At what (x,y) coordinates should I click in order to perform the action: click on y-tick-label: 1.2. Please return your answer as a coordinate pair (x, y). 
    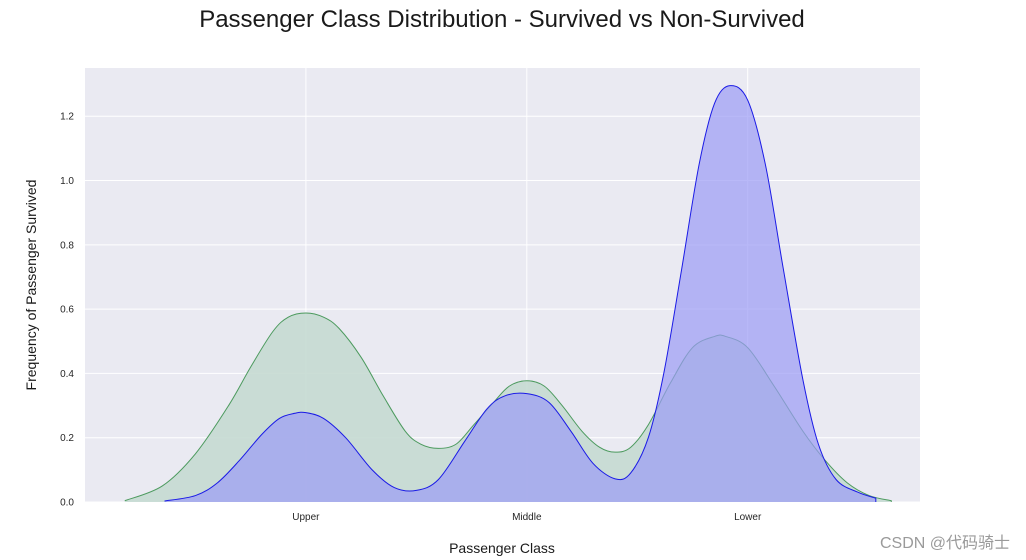
    Looking at the image, I should click on (67, 117).